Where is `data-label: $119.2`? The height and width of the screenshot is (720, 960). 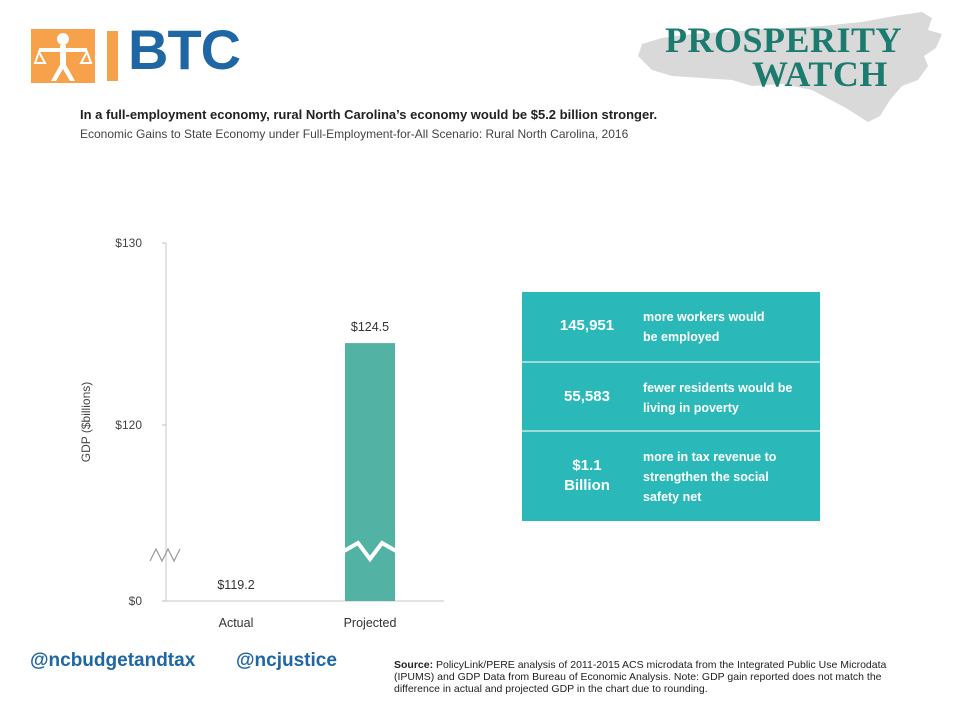
data-label: $119.2 is located at coordinates (235, 585).